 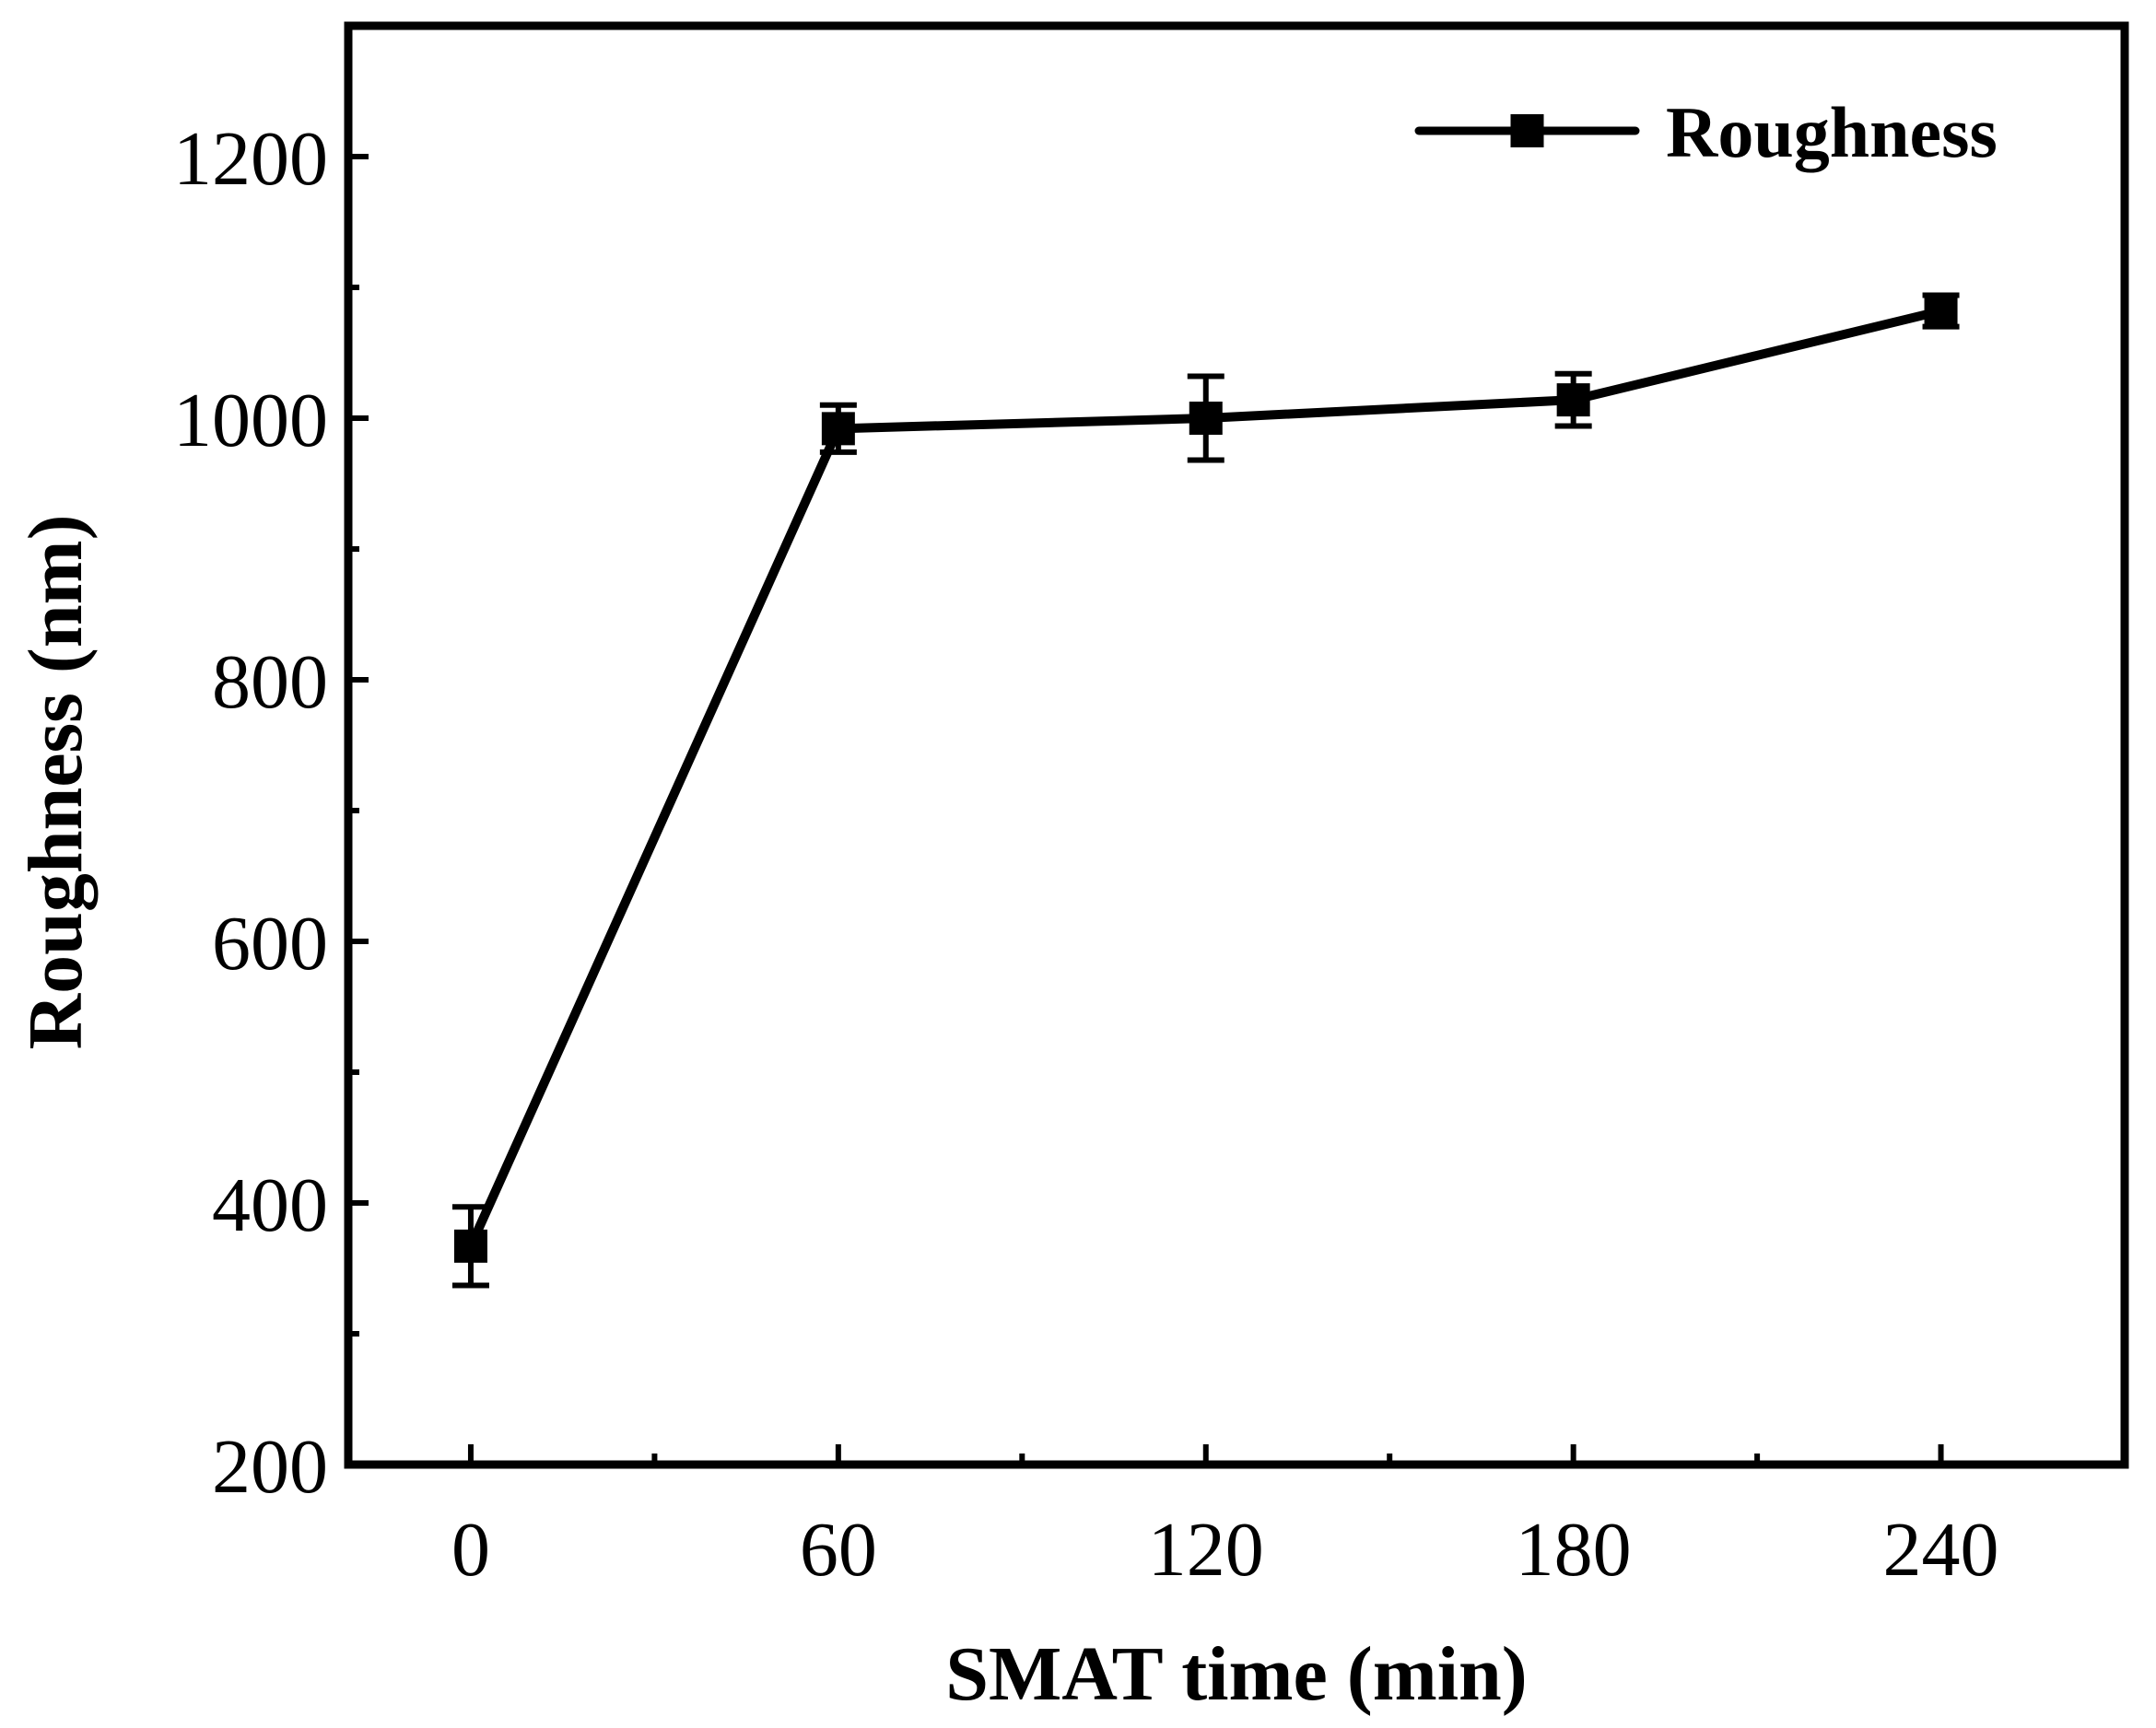 I want to click on legend-label-roughness: Roughness, so click(x=1832, y=132).